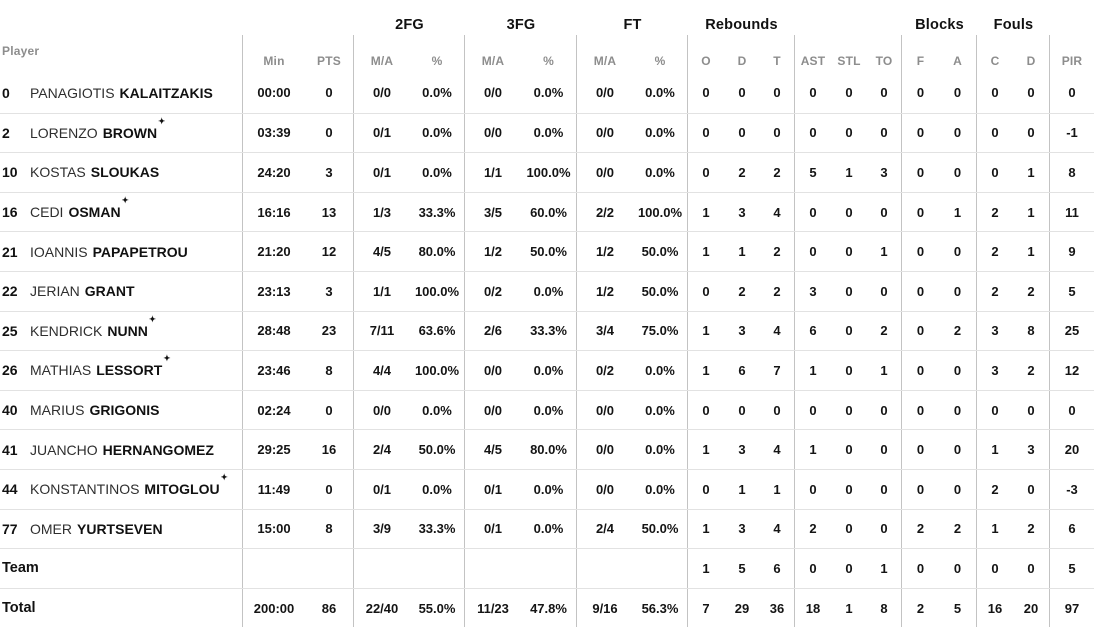 Image resolution: width=1094 pixels, height=627 pixels. What do you see at coordinates (182, 489) in the screenshot?
I see `player-last-name: MITOGLOU` at bounding box center [182, 489].